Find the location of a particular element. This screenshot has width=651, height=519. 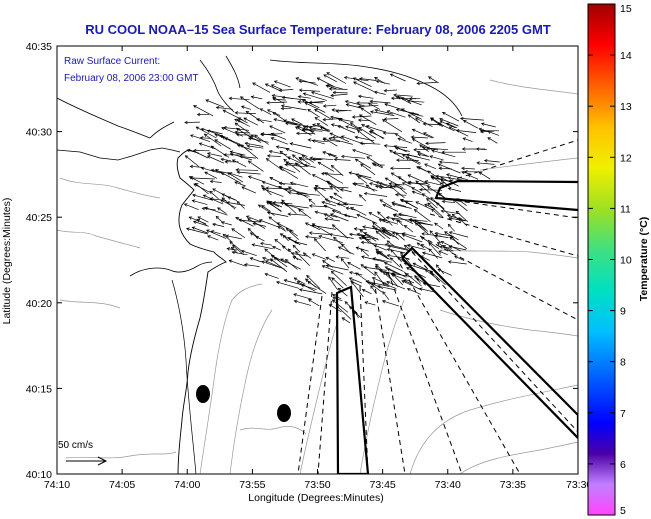

reference-vector-label: 50 cm/s is located at coordinates (75, 445).